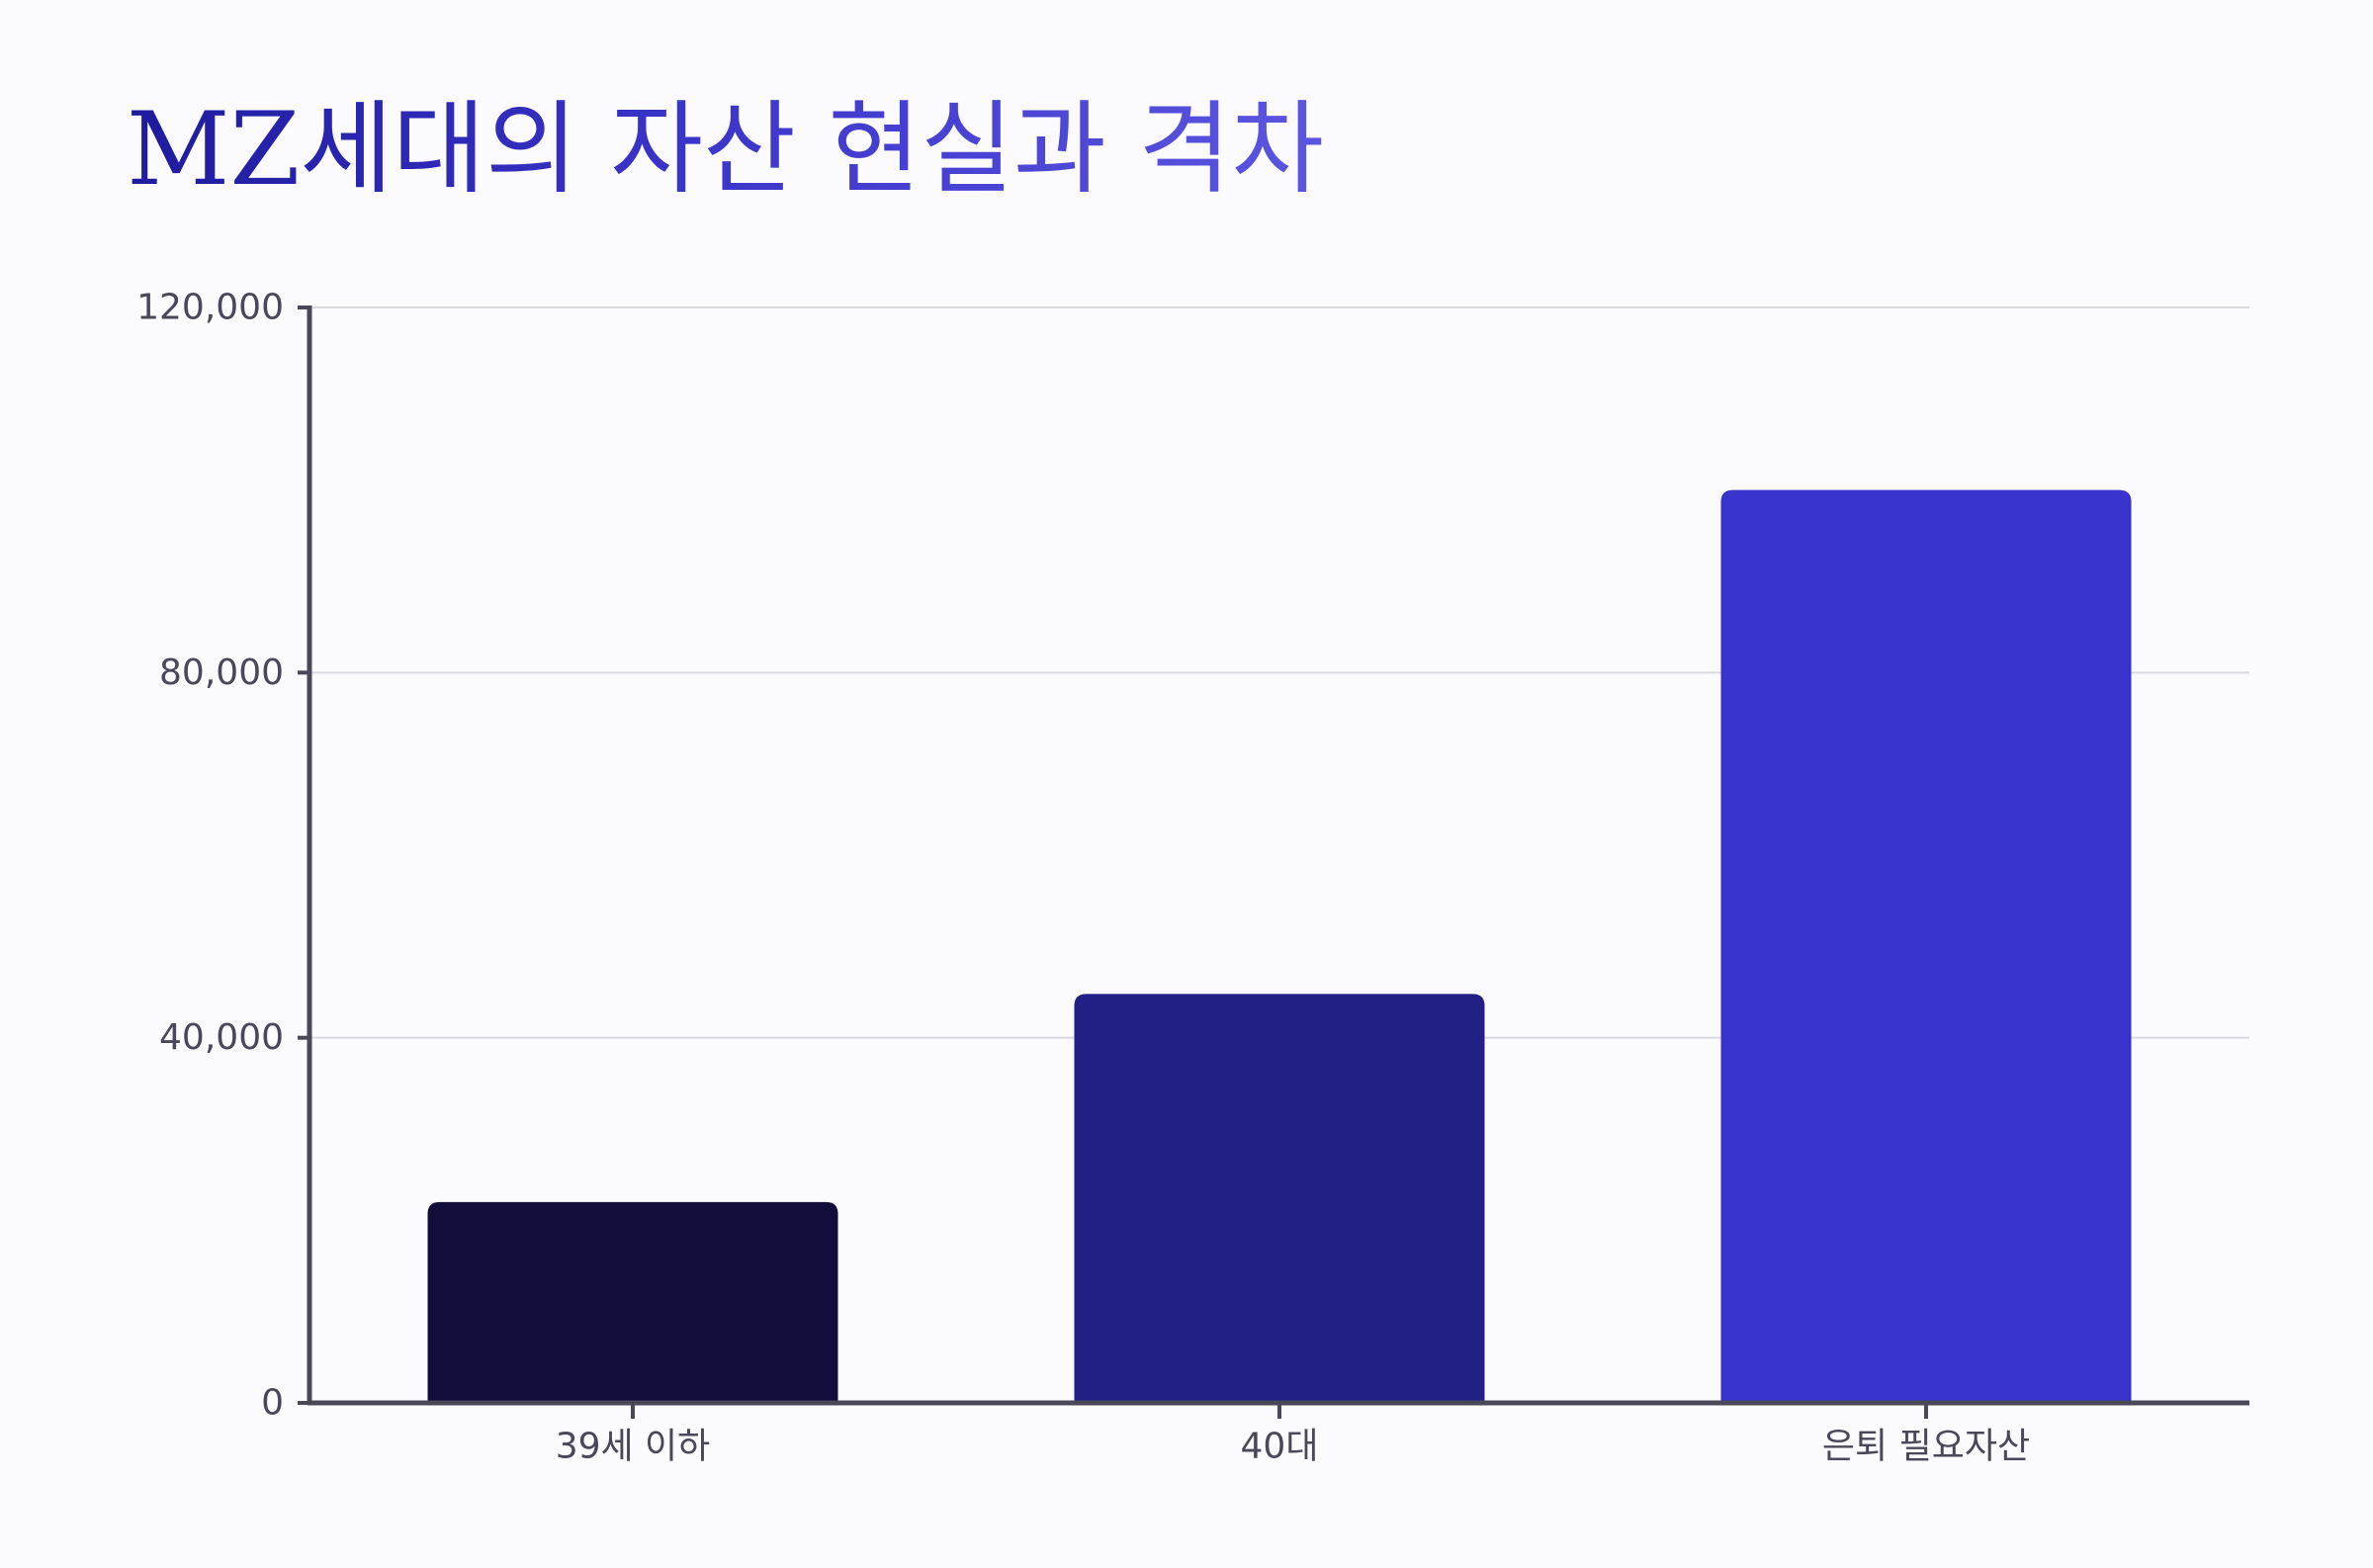  Describe the element at coordinates (222, 856) in the screenshot. I see `y-tick-labels: 0 40,000 80,000 120,000` at that location.